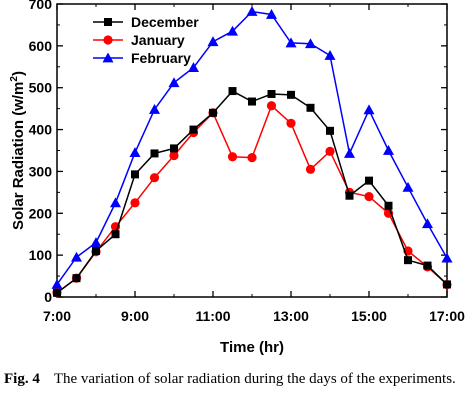 The width and height of the screenshot is (474, 411). What do you see at coordinates (291, 316) in the screenshot?
I see `x-tick-label: 13:00` at bounding box center [291, 316].